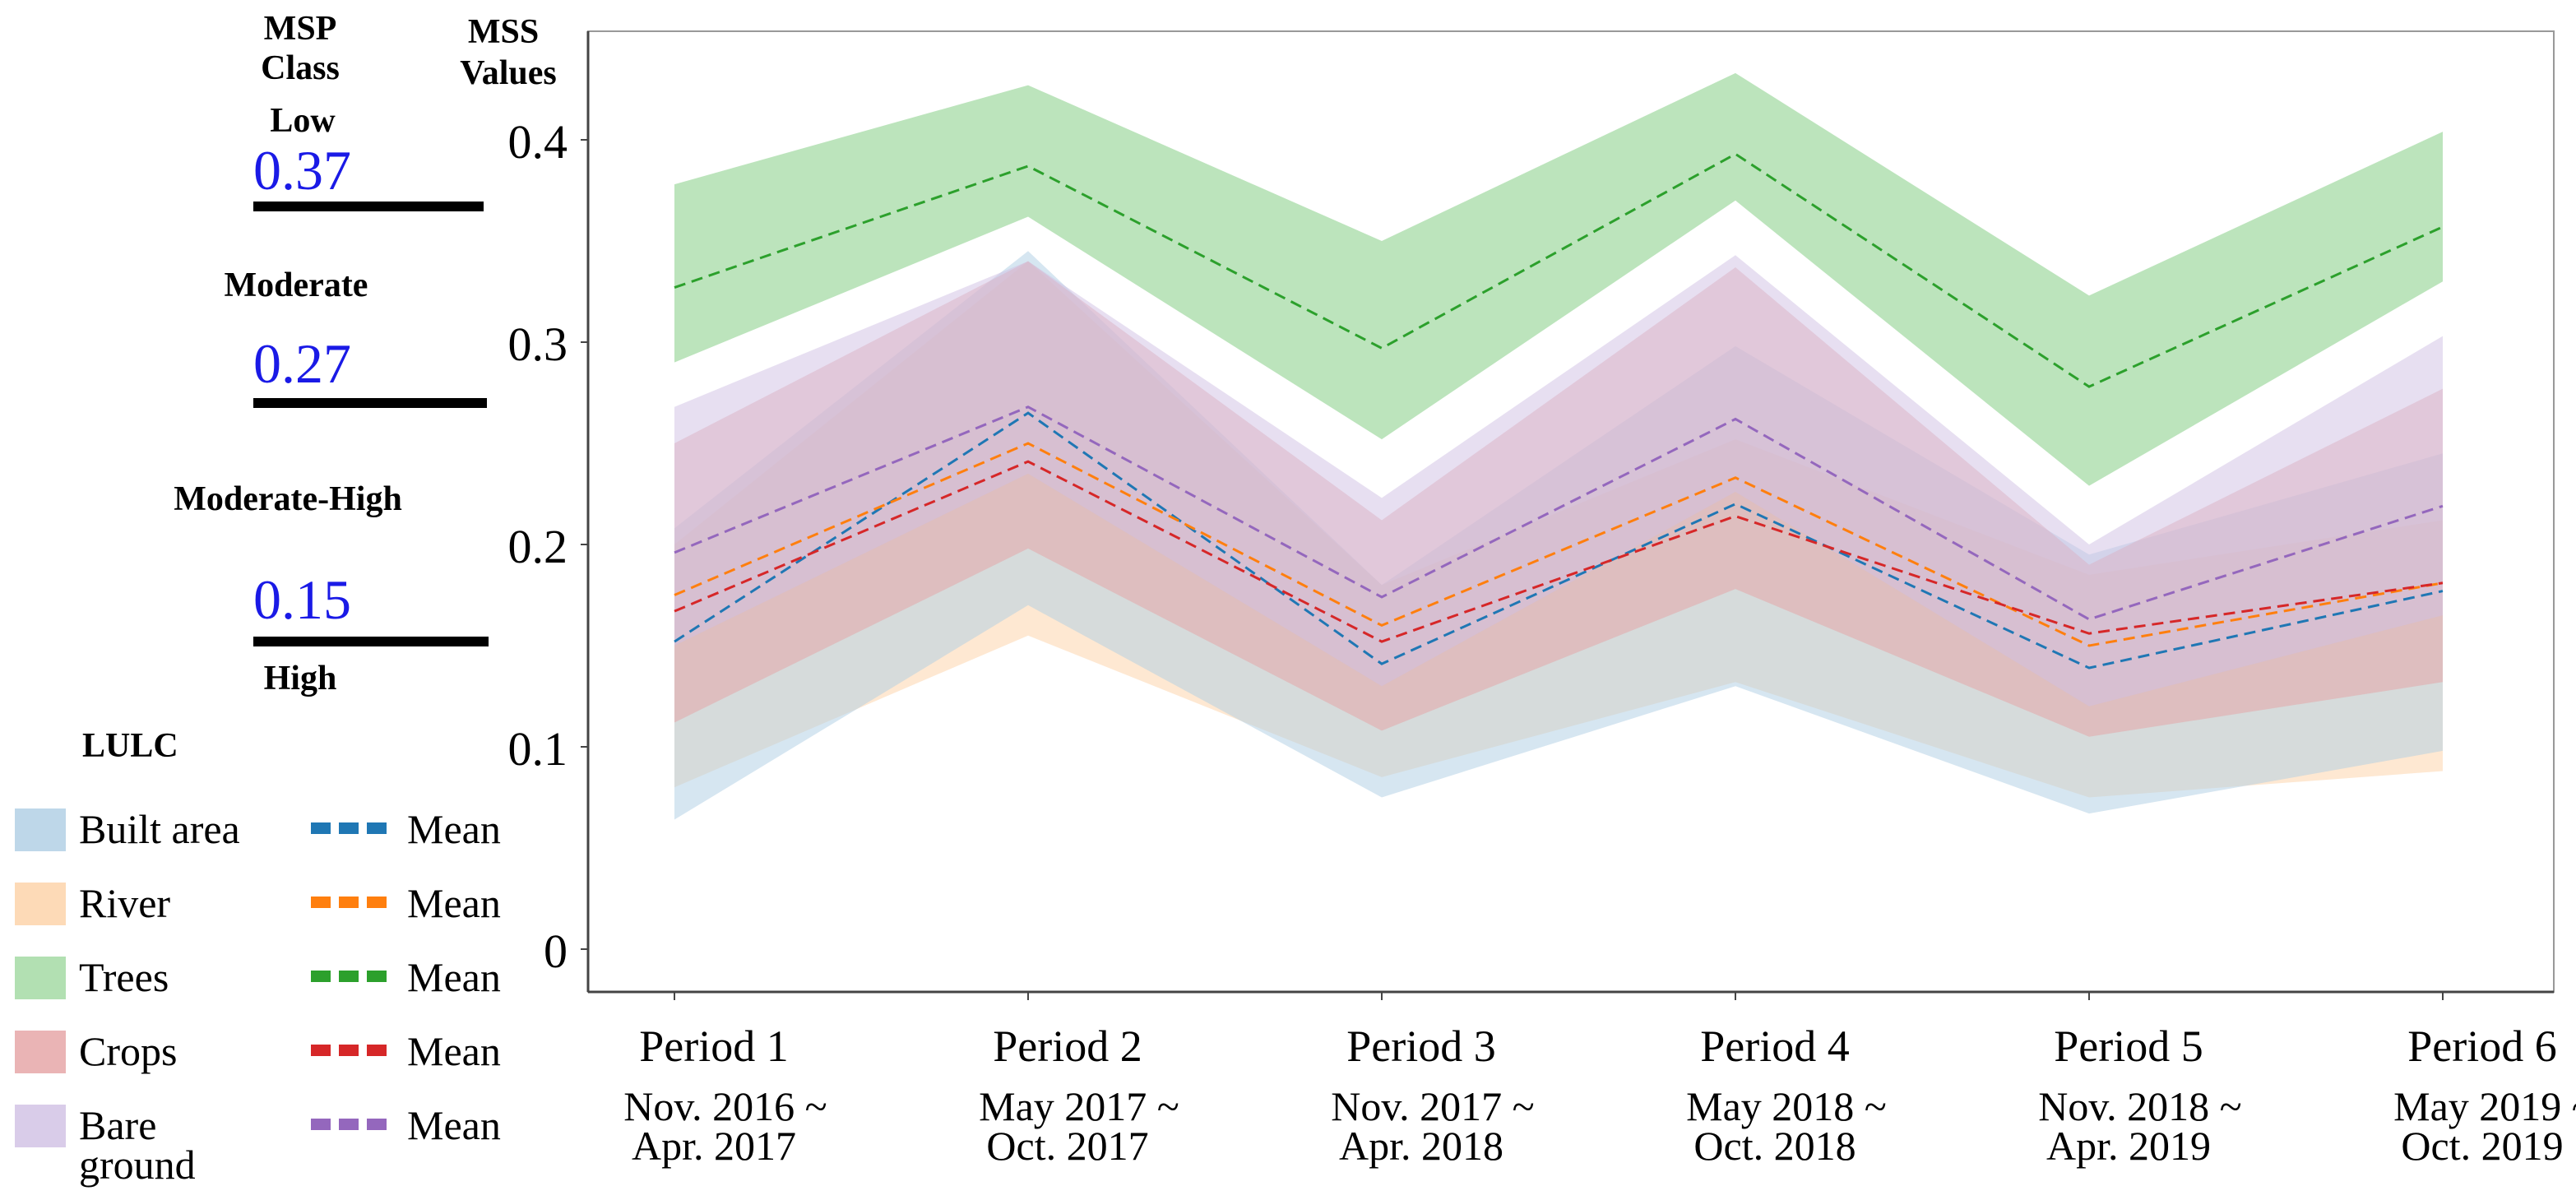  What do you see at coordinates (159, 829) in the screenshot?
I see `legend-label: Built area` at bounding box center [159, 829].